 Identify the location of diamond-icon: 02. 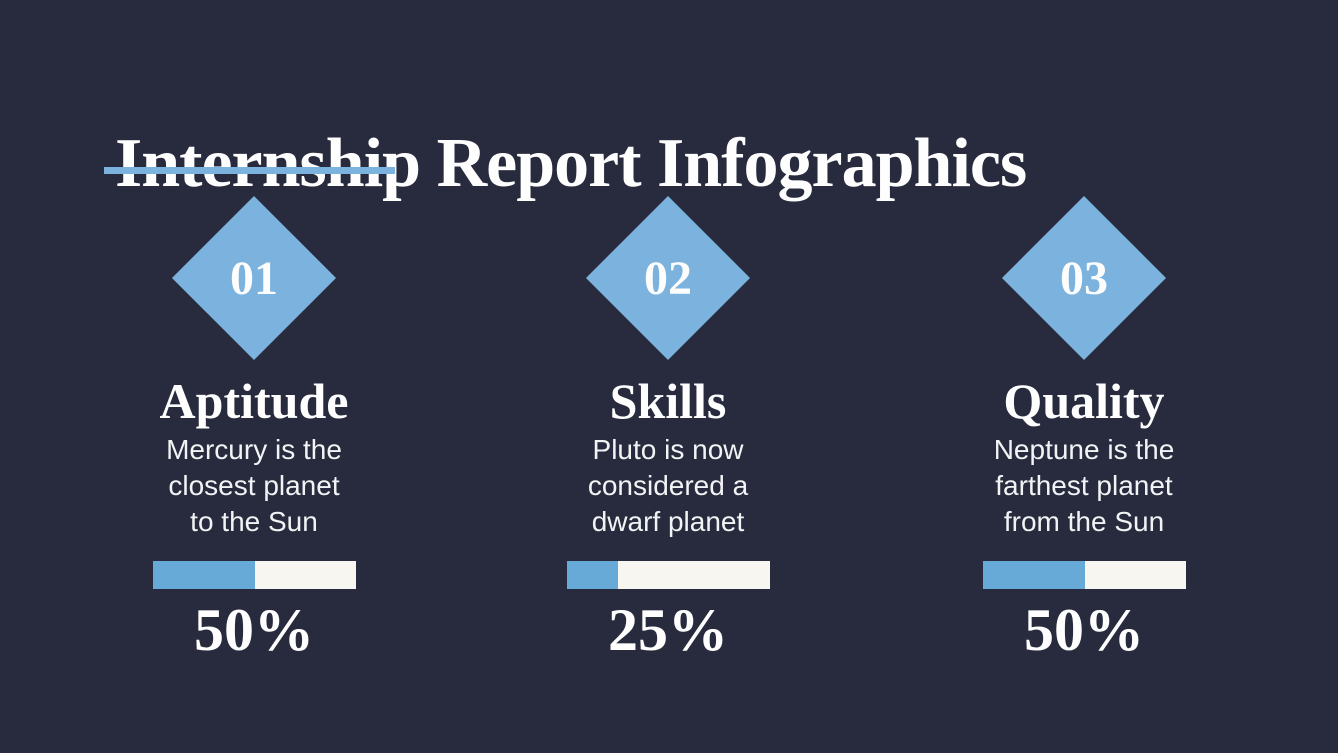
(668, 278).